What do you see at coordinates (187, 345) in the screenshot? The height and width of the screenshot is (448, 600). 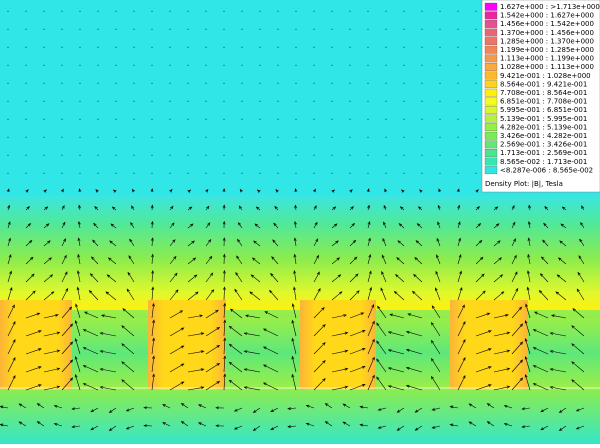 I see `tooth` at bounding box center [187, 345].